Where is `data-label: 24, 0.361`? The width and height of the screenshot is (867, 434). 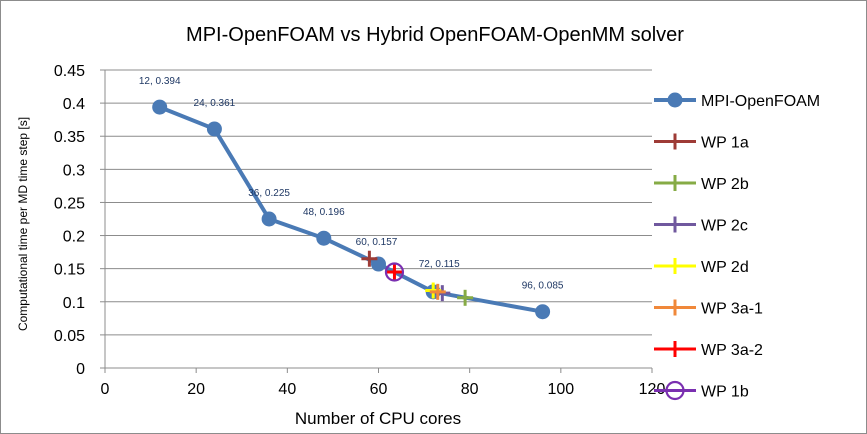
data-label: 24, 0.361 is located at coordinates (215, 103).